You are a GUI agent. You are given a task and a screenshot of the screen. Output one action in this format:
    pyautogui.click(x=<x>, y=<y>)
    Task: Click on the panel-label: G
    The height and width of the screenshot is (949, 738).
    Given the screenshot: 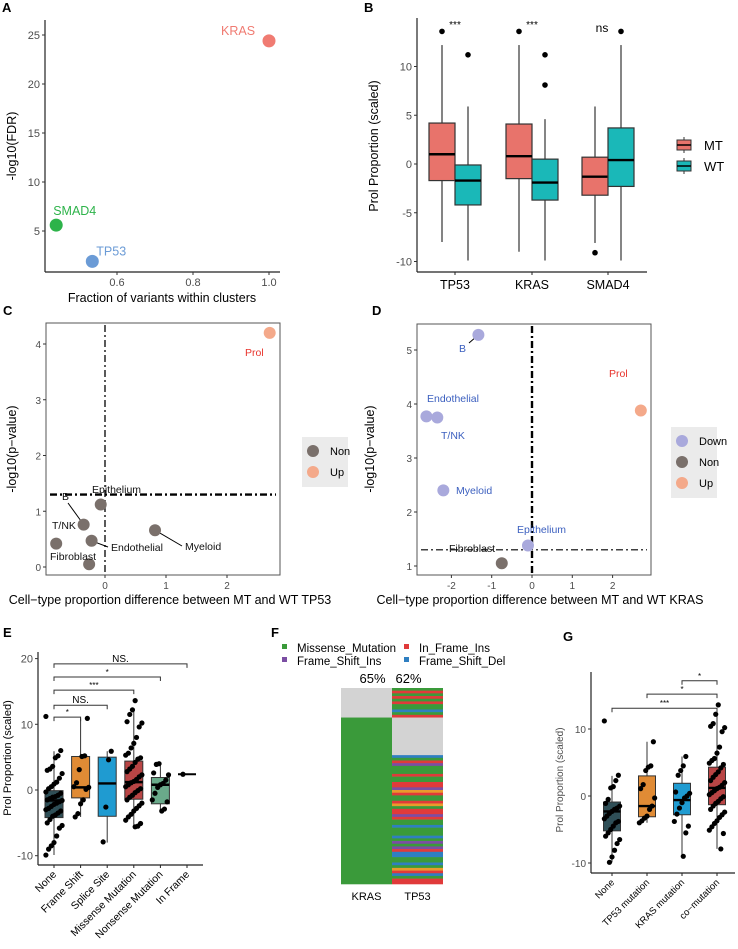 What is the action you would take?
    pyautogui.click(x=568, y=636)
    